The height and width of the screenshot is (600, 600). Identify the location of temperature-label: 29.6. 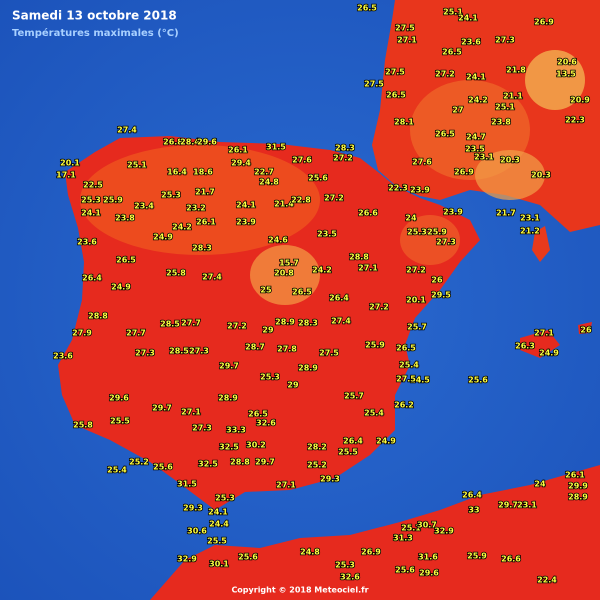
(207, 142).